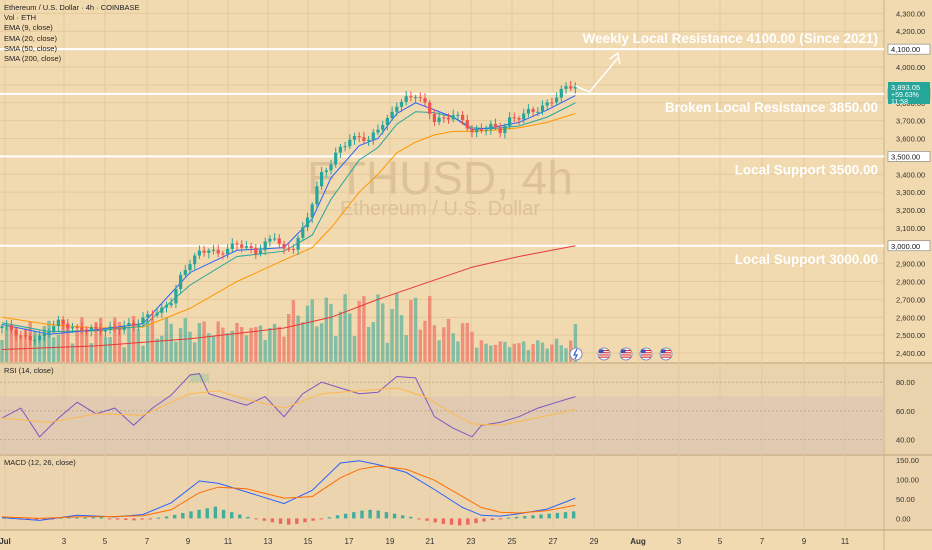 This screenshot has height=550, width=932. What do you see at coordinates (33, 59) in the screenshot?
I see `legend-sma200: SMA (200, close)` at bounding box center [33, 59].